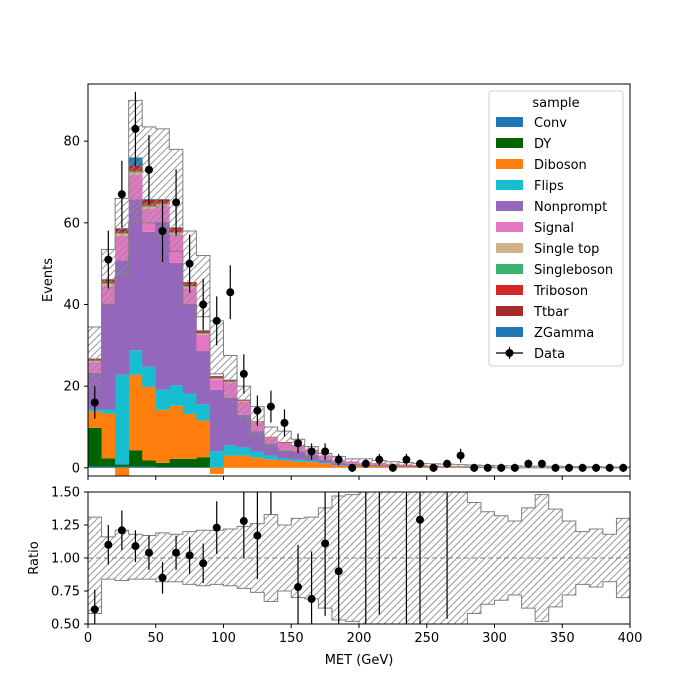 Image resolution: width=700 pixels, height=700 pixels. I want to click on y-tick-label-3: 60, so click(71, 223).